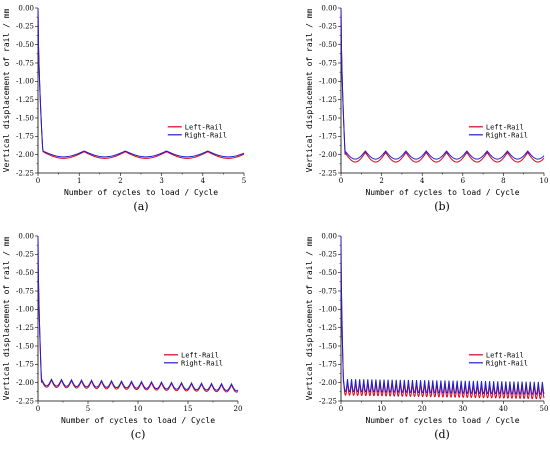  Describe the element at coordinates (463, 181) in the screenshot. I see `x-tick-label: 6` at that location.